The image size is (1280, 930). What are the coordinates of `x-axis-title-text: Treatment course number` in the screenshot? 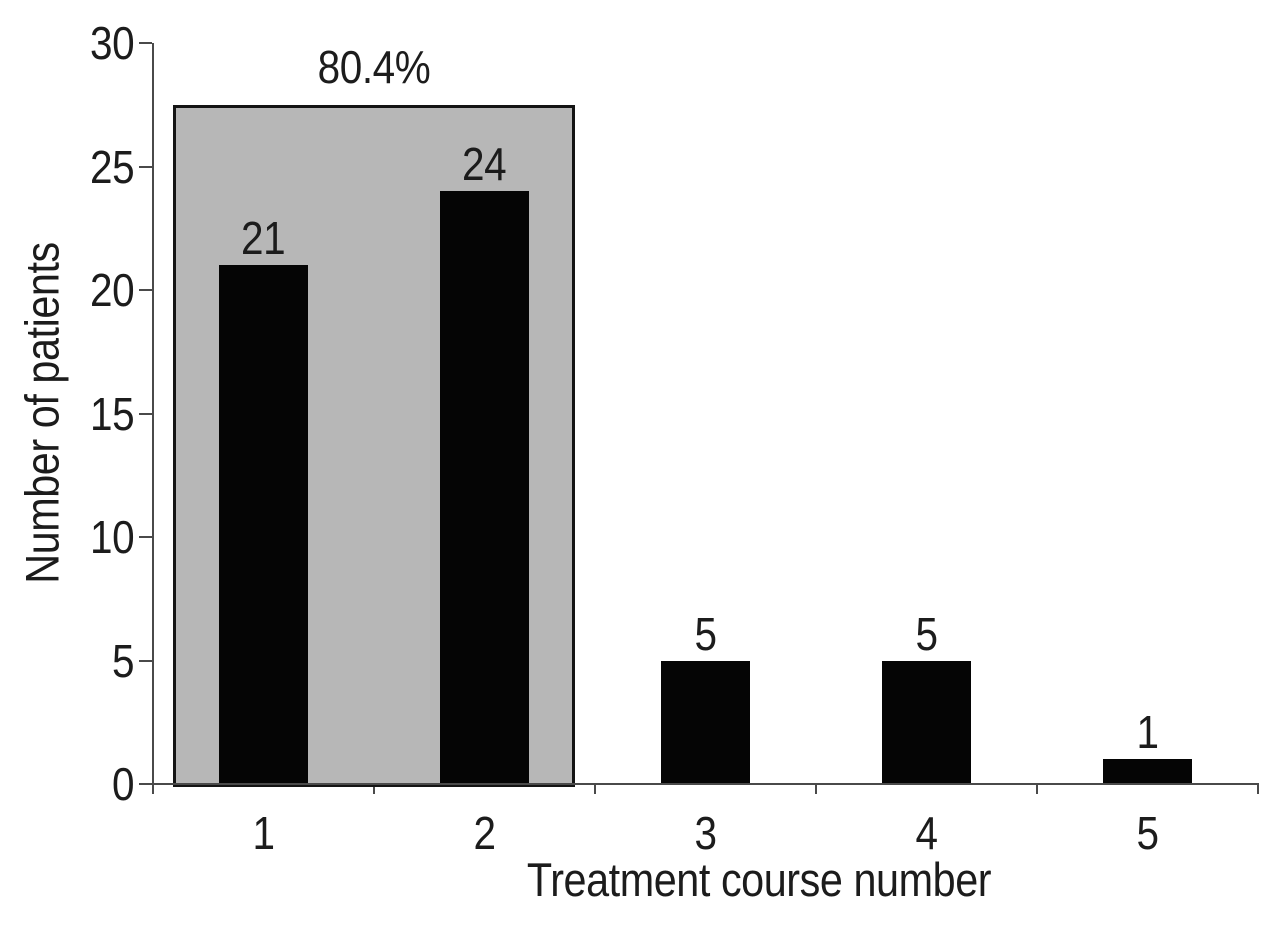 It's located at (759, 879).